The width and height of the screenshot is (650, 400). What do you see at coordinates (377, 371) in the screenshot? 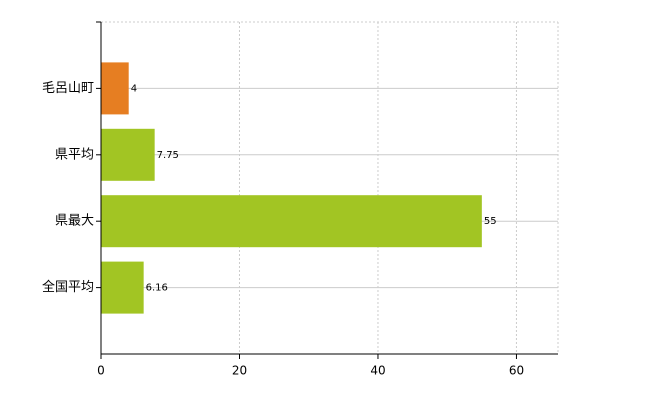
I see `x-tick-label: 40` at bounding box center [377, 371].